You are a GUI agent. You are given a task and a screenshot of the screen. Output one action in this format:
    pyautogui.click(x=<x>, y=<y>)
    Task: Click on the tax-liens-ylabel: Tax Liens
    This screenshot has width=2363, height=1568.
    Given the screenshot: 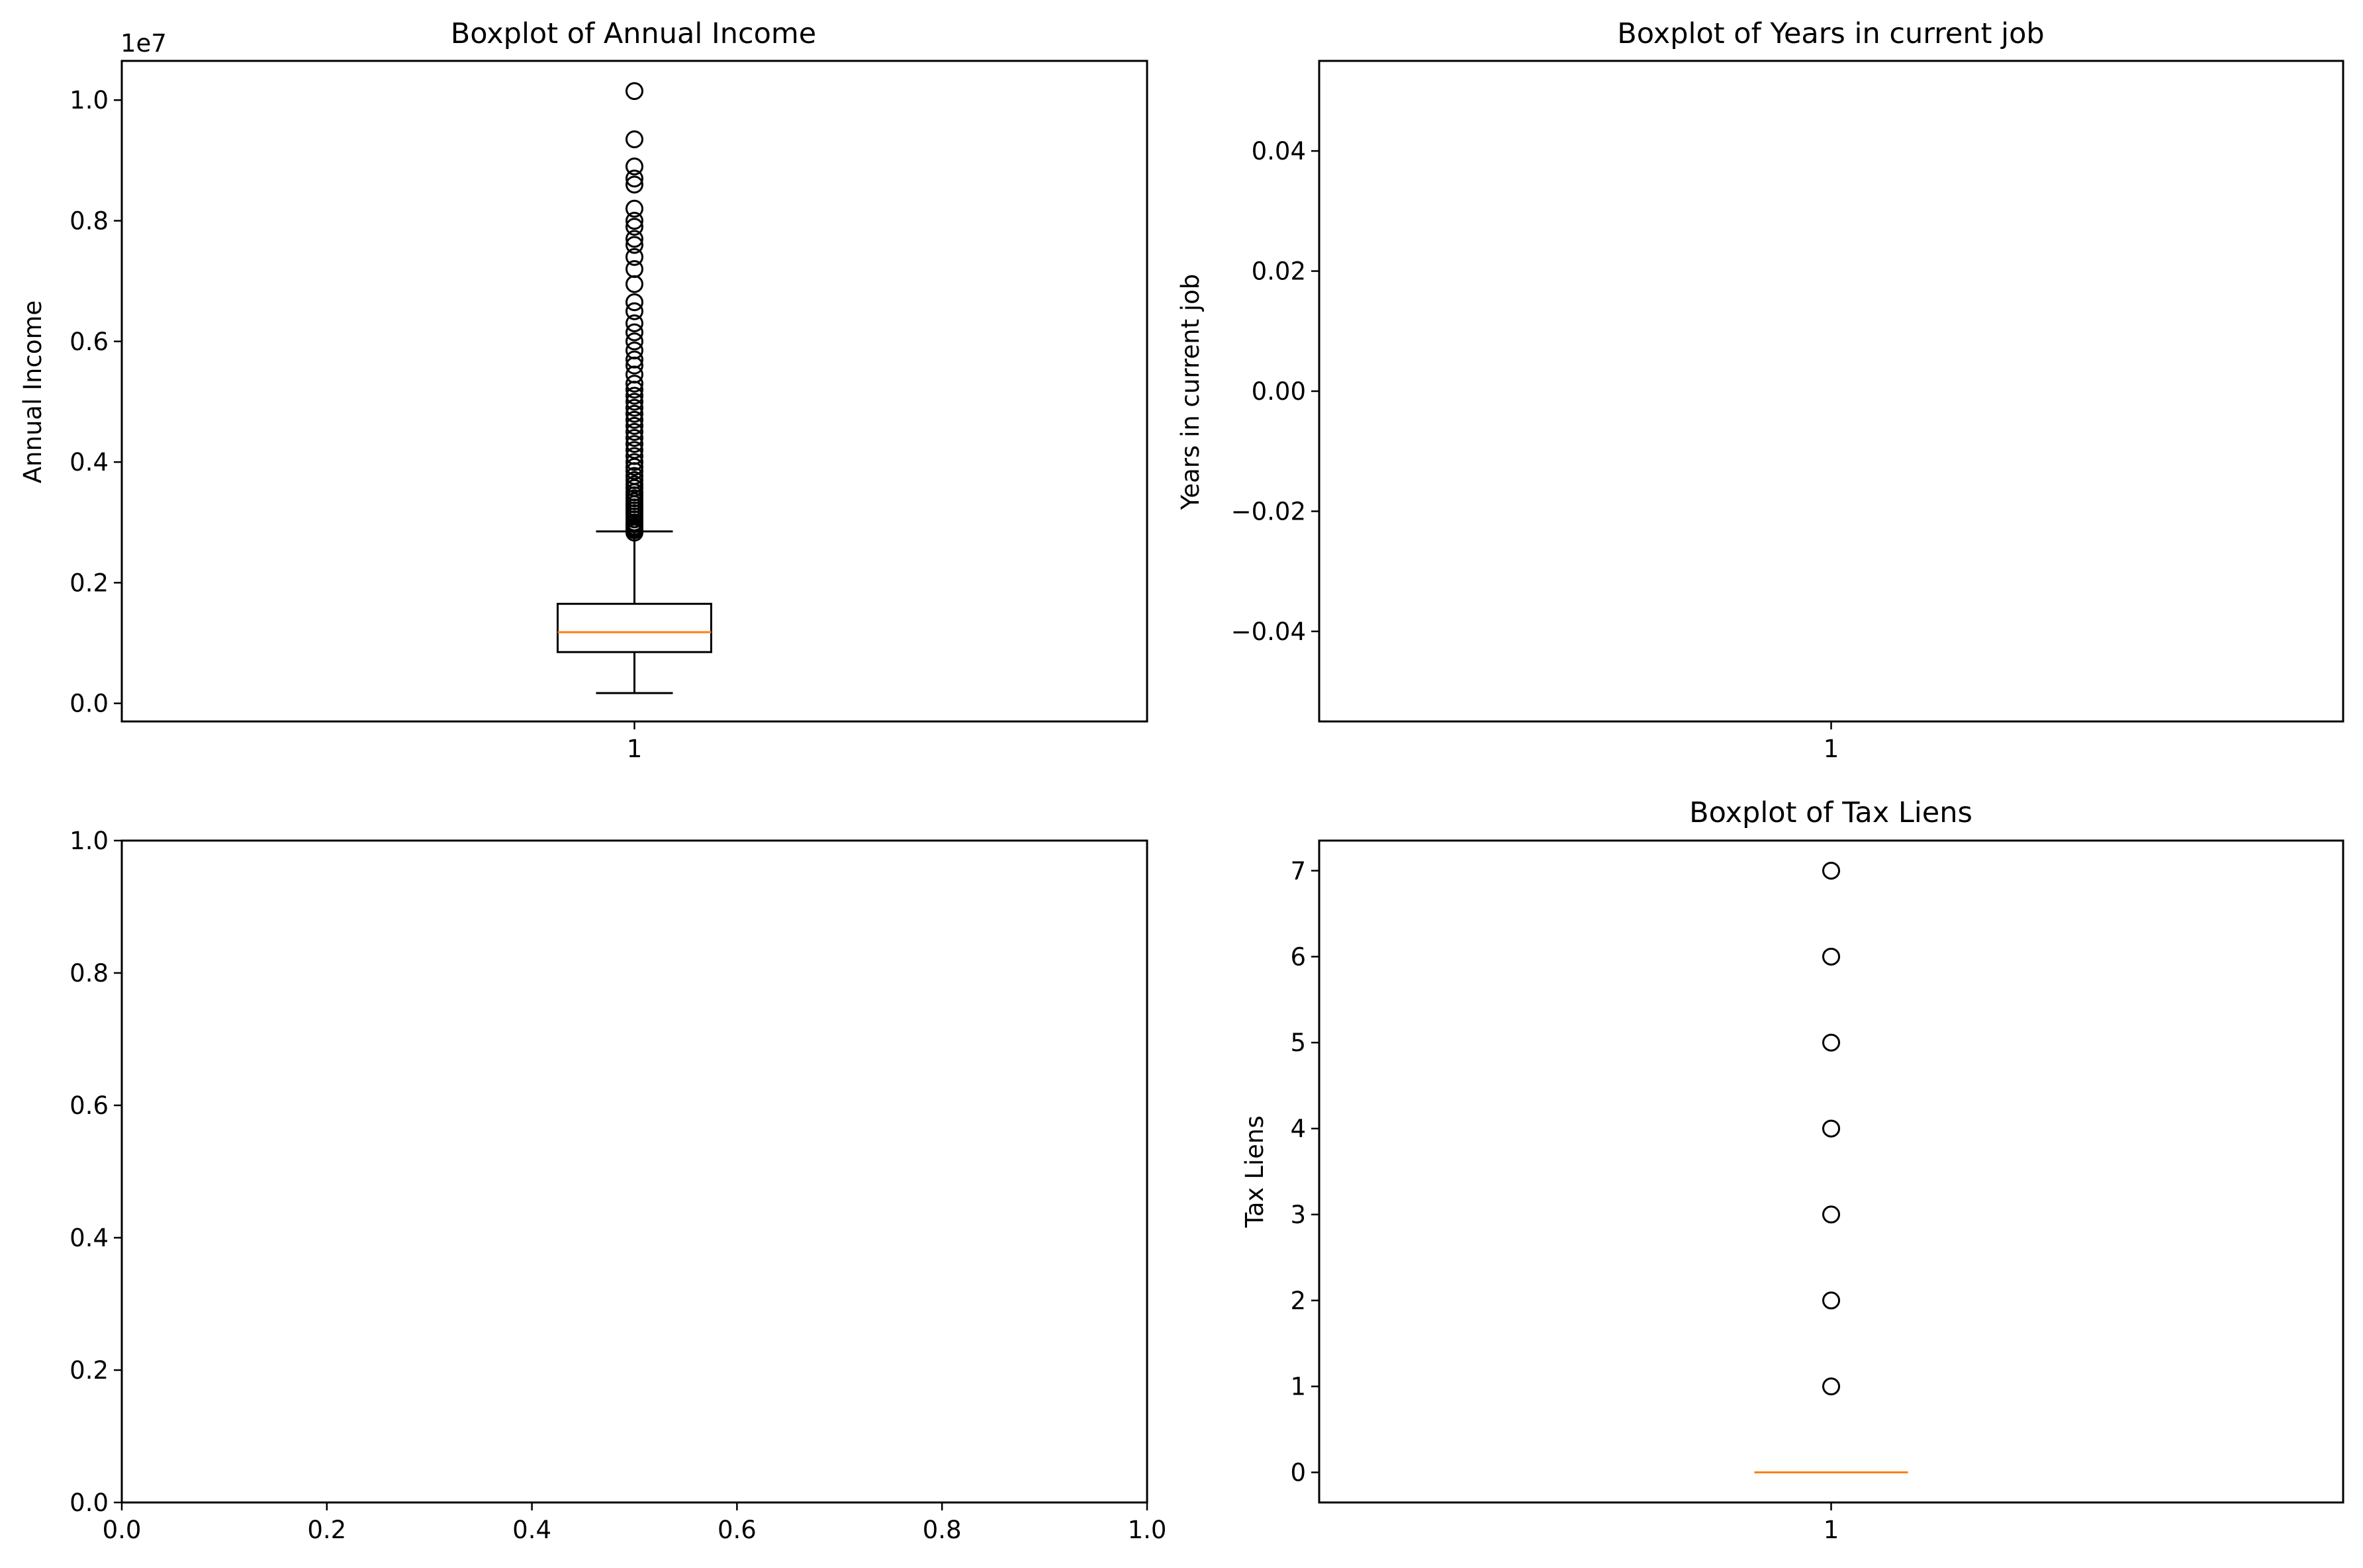 What is the action you would take?
    pyautogui.click(x=1254, y=1171)
    